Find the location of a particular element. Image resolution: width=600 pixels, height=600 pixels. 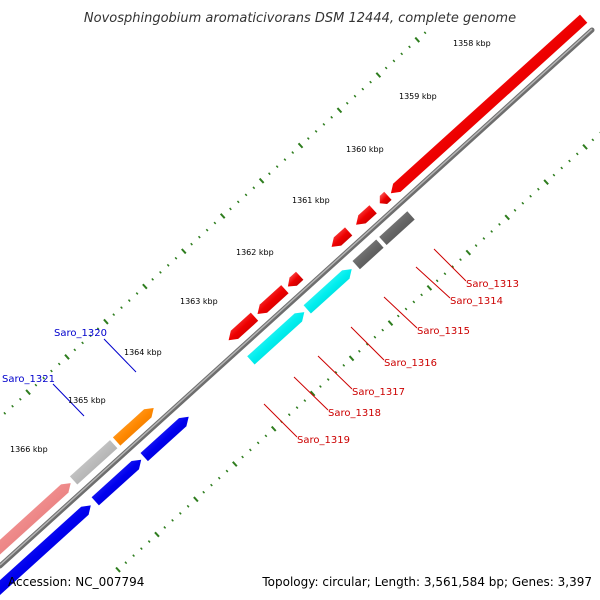

gene-saro-1320-arrow is located at coordinates (133, 427).